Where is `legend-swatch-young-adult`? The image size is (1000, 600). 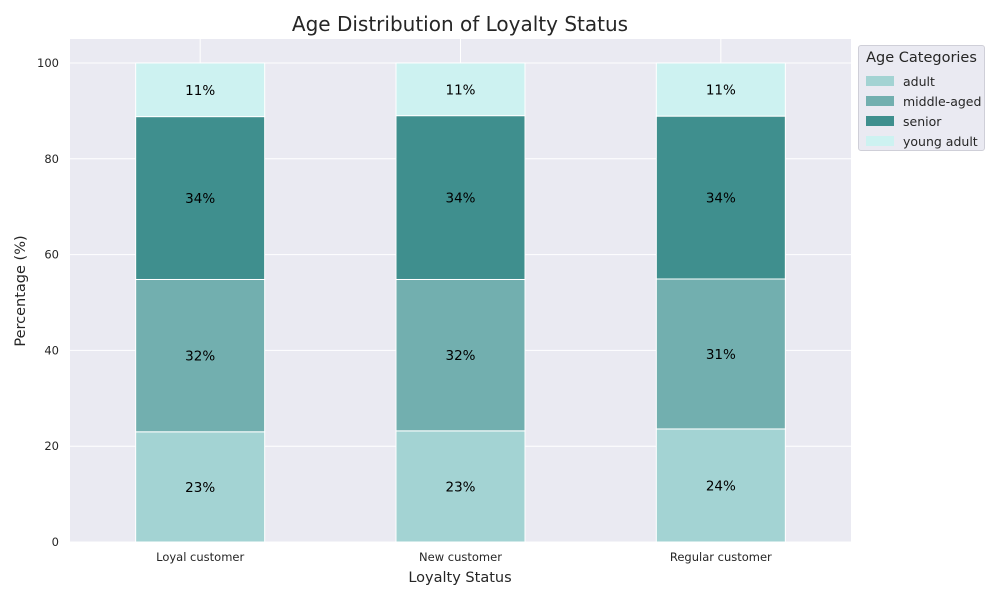
legend-swatch-young-adult is located at coordinates (880, 141).